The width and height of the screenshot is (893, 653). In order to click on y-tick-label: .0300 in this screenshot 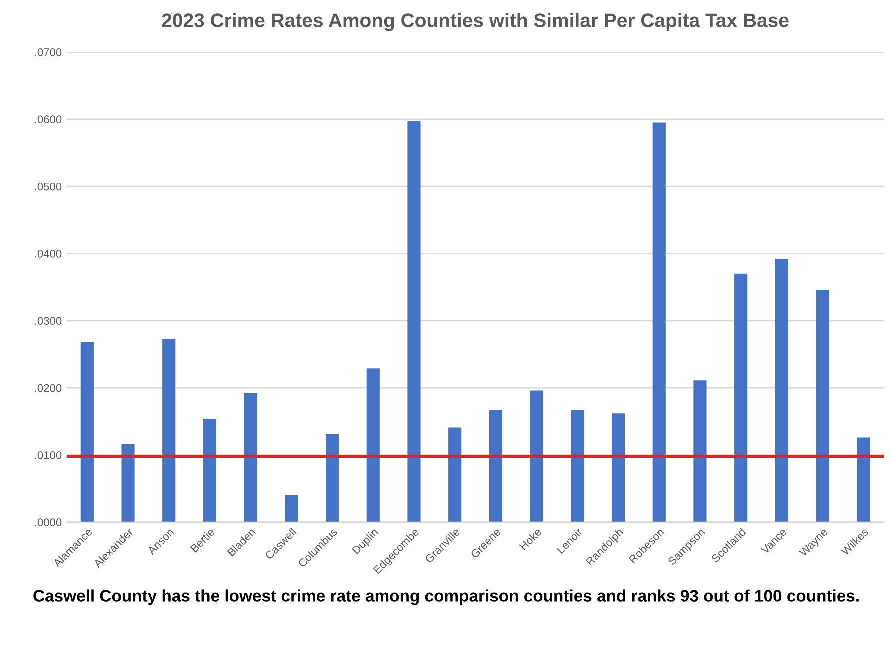, I will do `click(48, 321)`.